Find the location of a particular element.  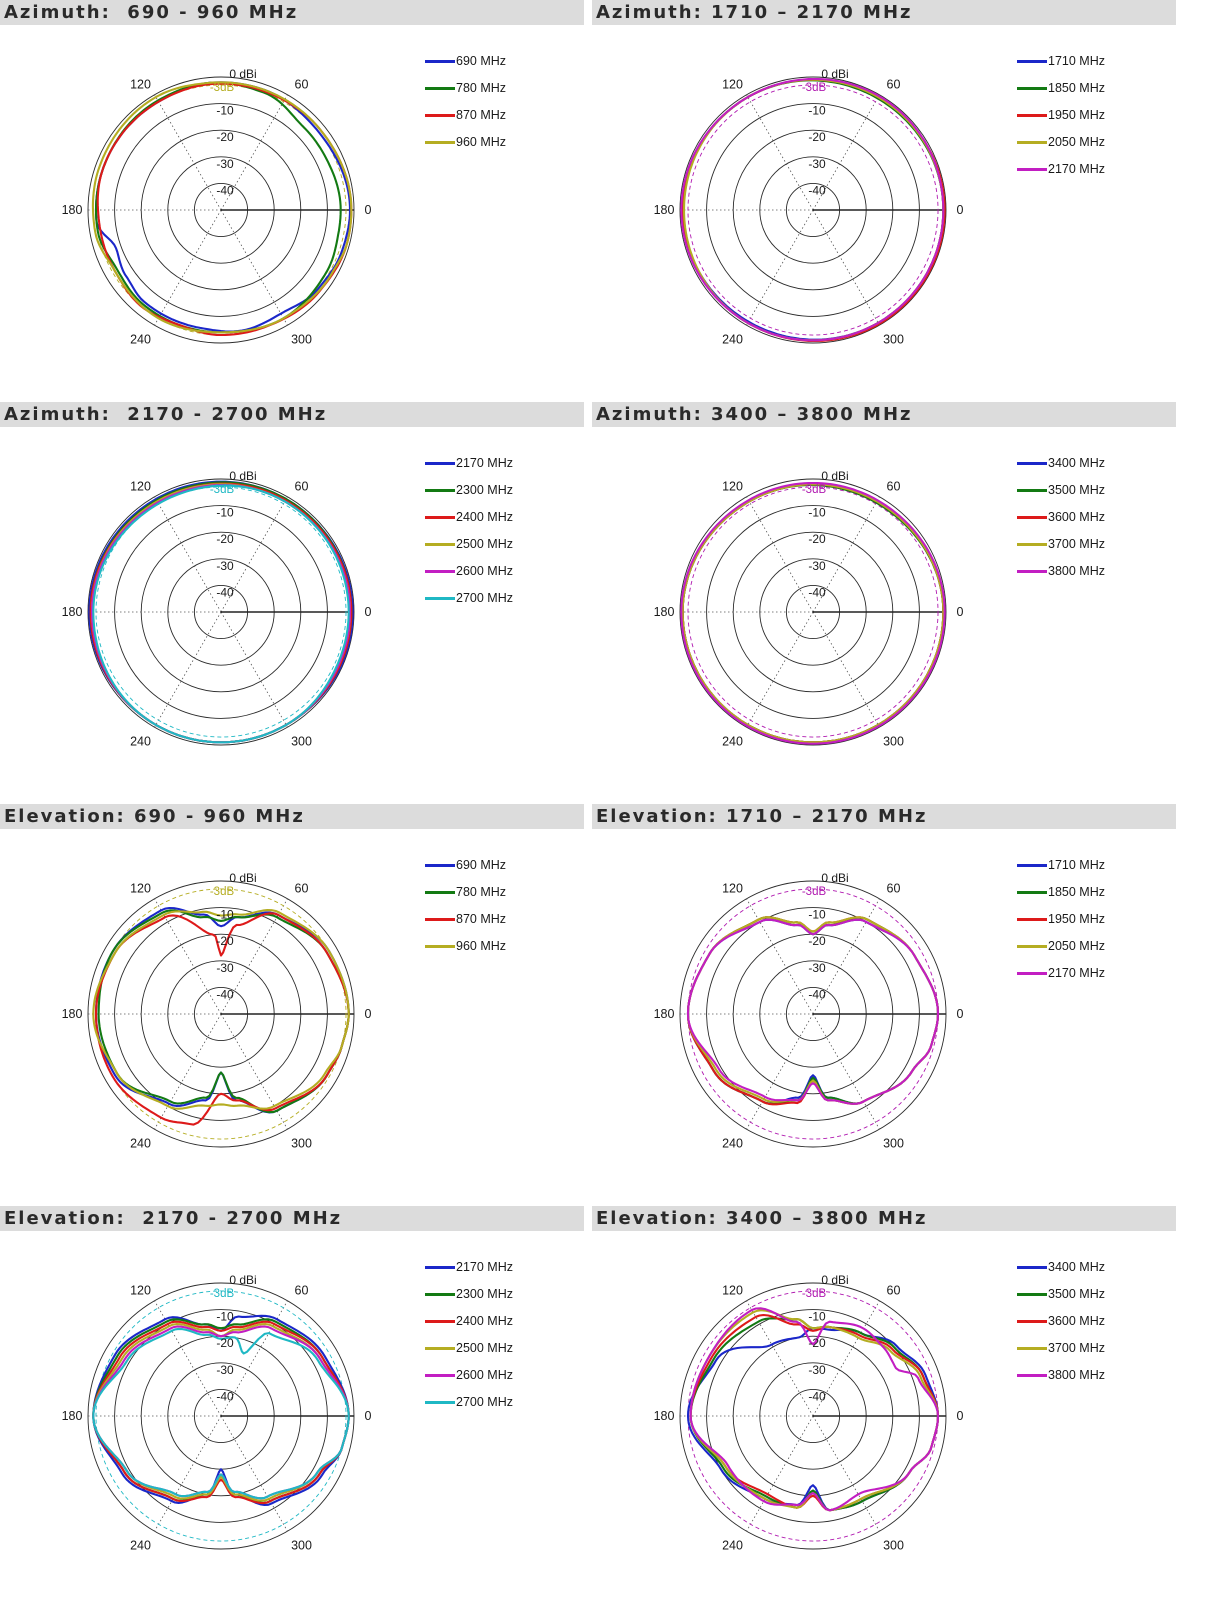

legend-label: 1950 MHz is located at coordinates (1076, 115).